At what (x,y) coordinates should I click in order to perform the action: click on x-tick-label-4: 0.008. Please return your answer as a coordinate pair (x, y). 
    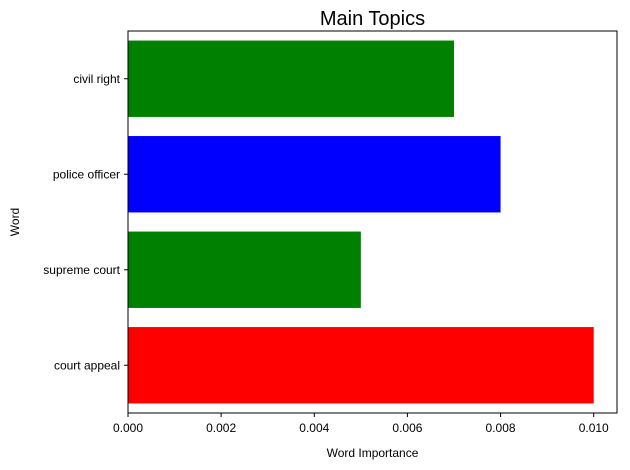
    Looking at the image, I should click on (501, 428).